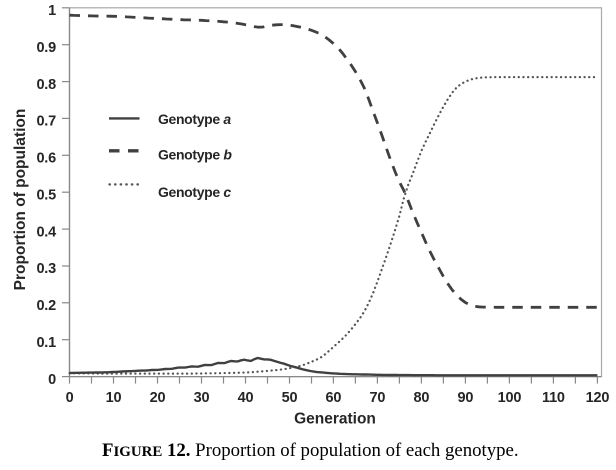 This screenshot has width=616, height=470. I want to click on svg-text: 30, so click(202, 398).